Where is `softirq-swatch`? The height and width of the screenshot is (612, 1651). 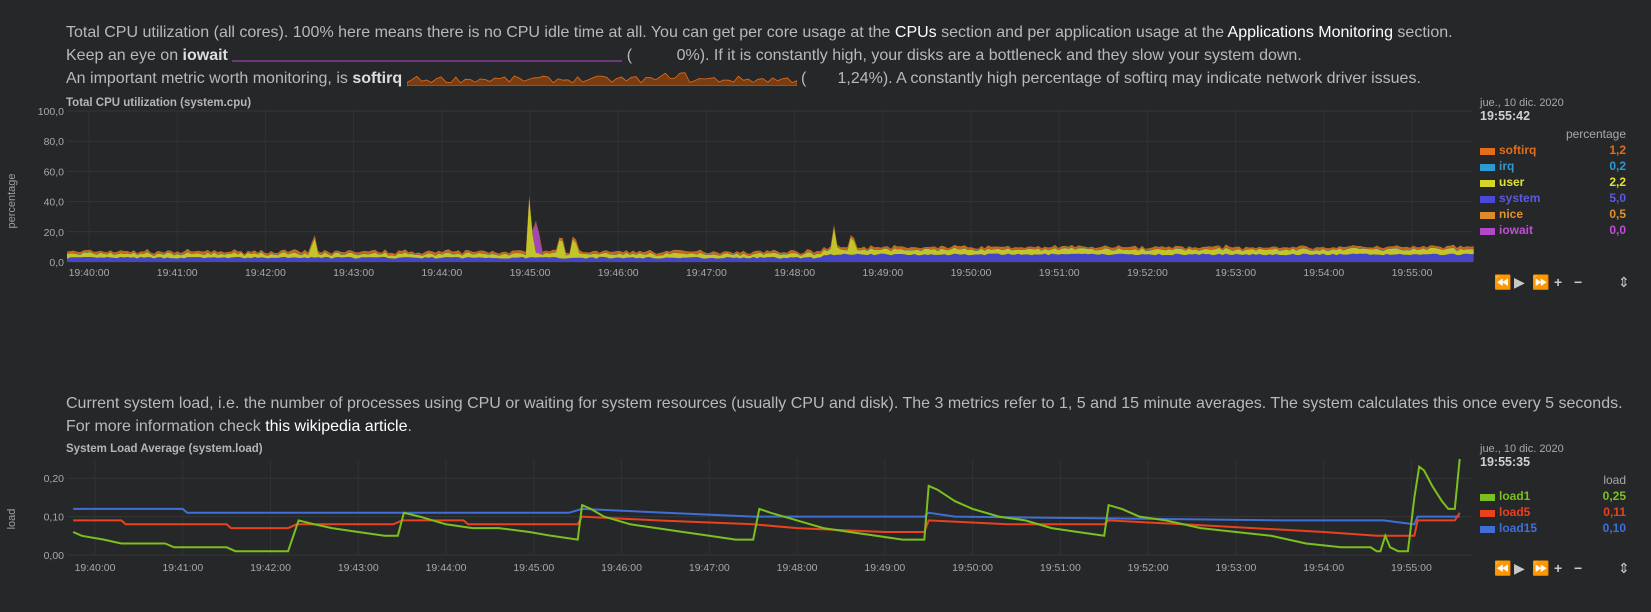 softirq-swatch is located at coordinates (1487, 151).